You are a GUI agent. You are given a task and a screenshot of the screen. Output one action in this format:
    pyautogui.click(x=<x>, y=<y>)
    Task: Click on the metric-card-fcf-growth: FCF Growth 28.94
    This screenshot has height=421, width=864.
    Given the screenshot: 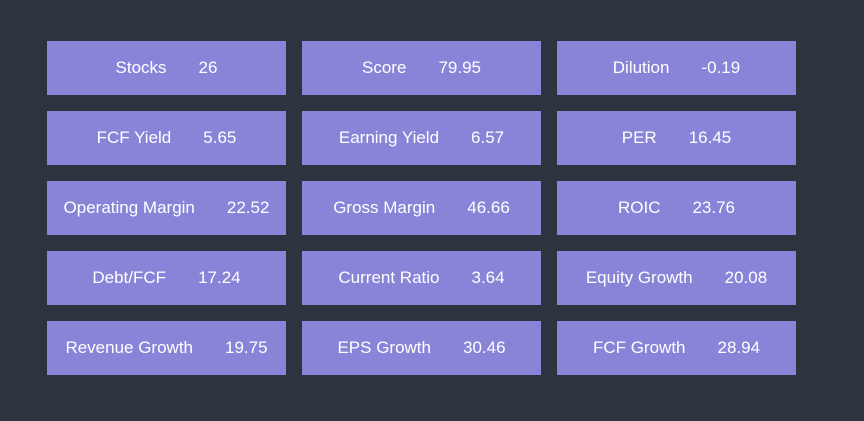 What is the action you would take?
    pyautogui.click(x=676, y=348)
    